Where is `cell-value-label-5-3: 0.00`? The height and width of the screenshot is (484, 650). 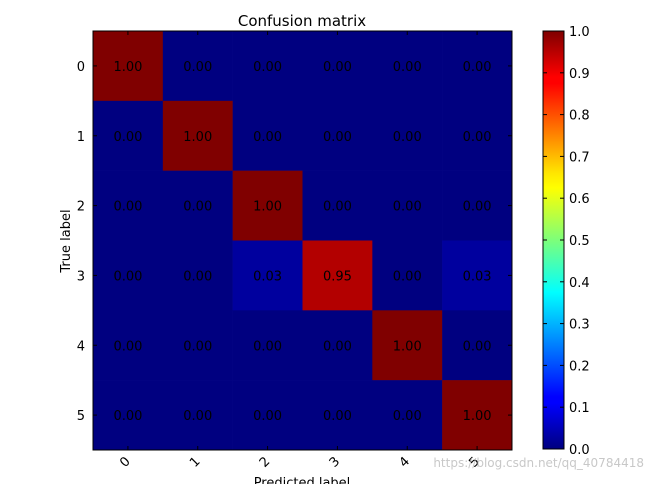 cell-value-label-5-3: 0.00 is located at coordinates (337, 416).